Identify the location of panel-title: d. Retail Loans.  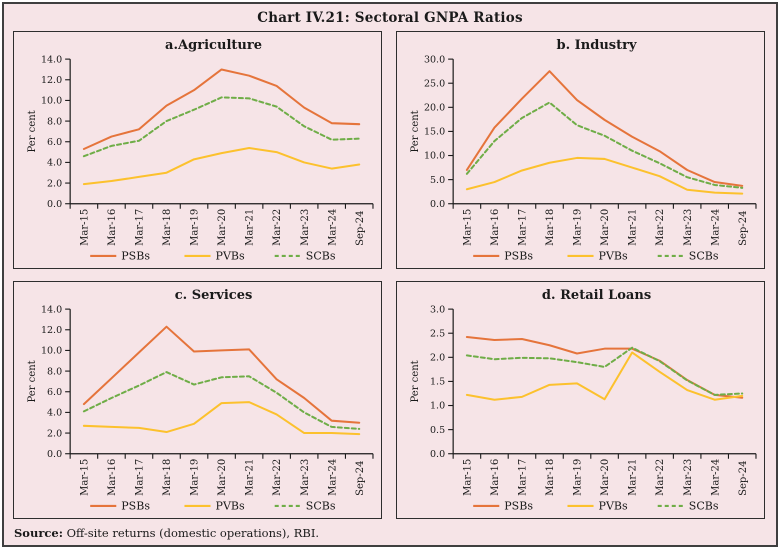
(596, 295).